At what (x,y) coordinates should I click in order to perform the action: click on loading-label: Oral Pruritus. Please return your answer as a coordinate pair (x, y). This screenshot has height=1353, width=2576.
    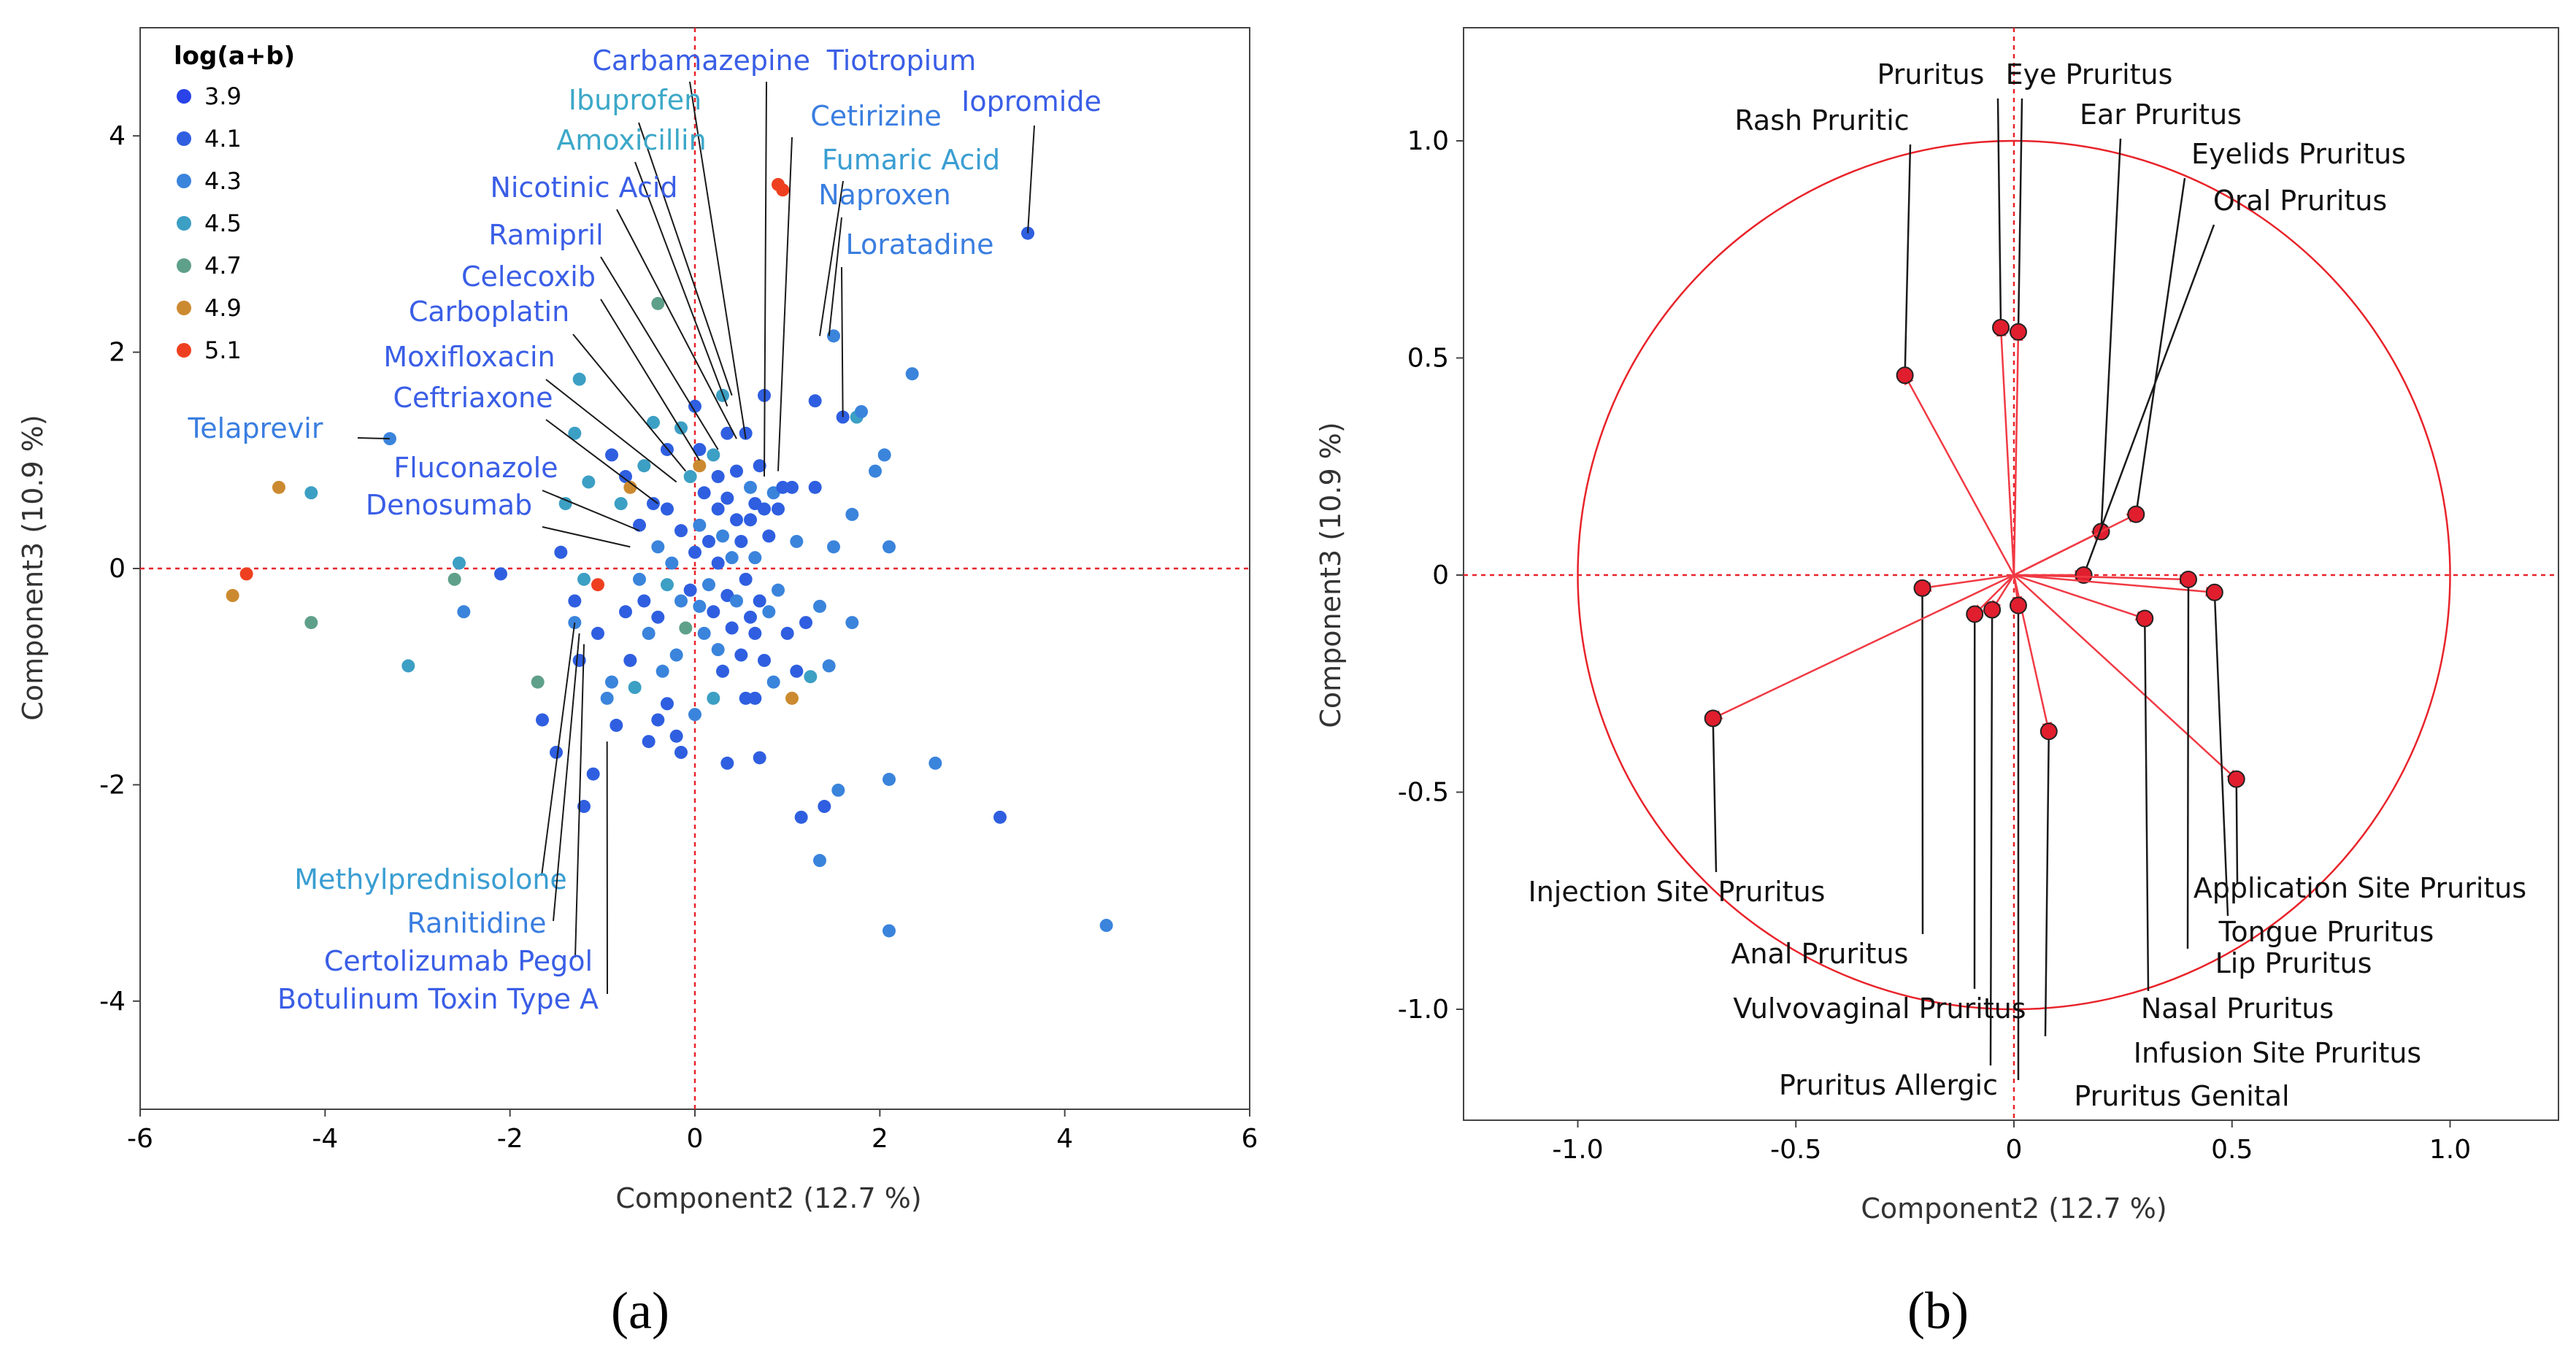
    Looking at the image, I should click on (2300, 201).